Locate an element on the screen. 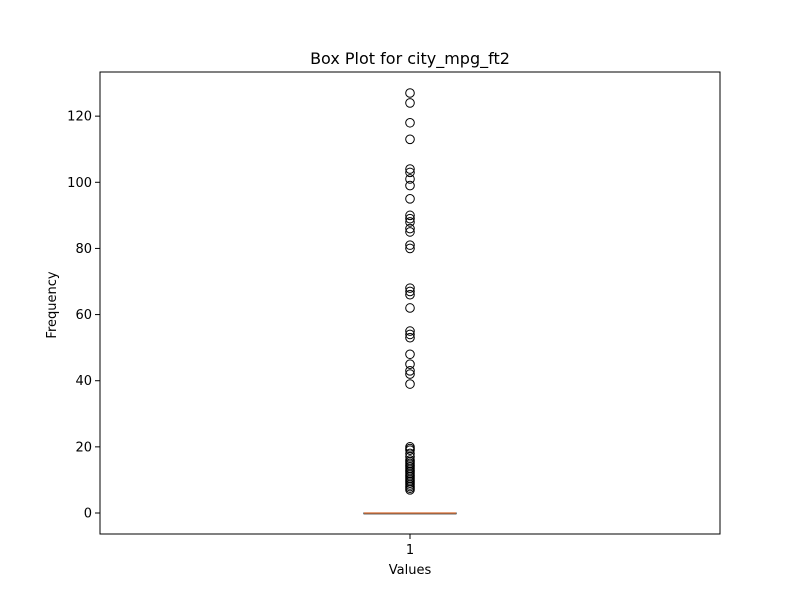 This screenshot has height=600, width=800. y-ticks: 0 20 40 60 80 100 120 is located at coordinates (83, 316).